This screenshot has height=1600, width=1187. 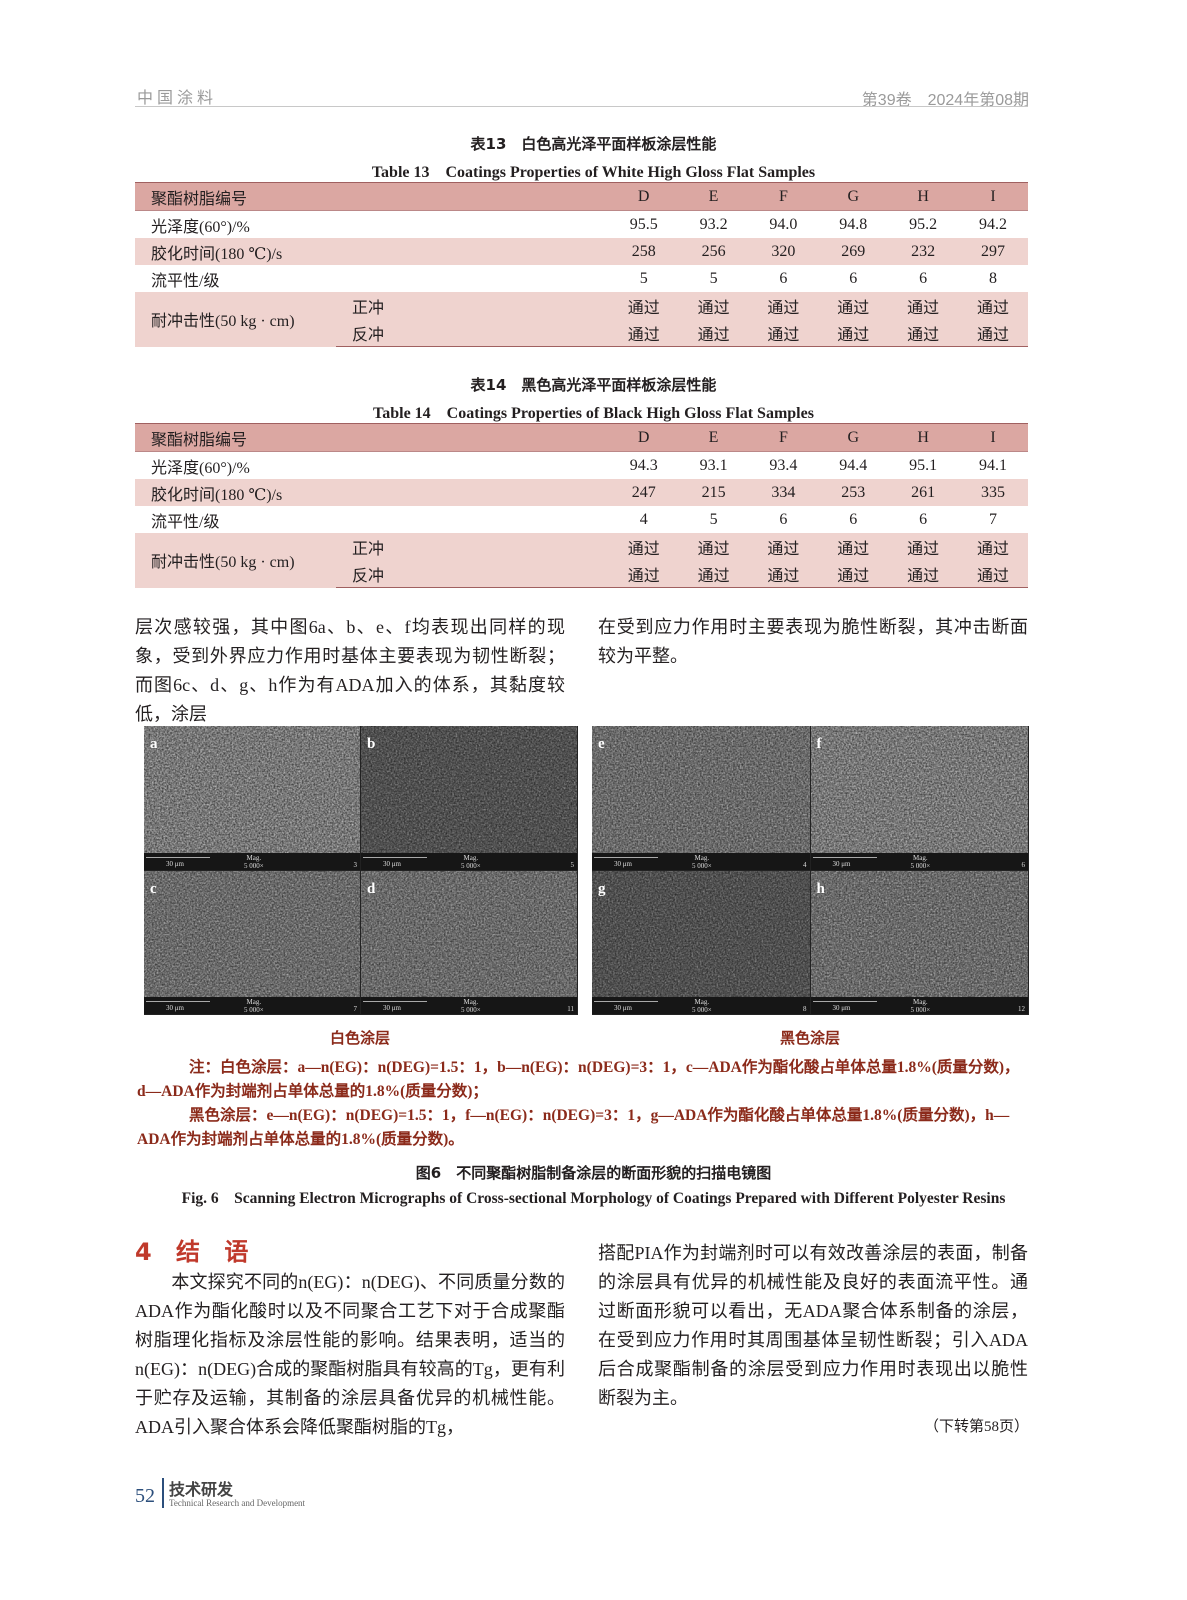 I want to click on panel-letter: b, so click(x=371, y=744).